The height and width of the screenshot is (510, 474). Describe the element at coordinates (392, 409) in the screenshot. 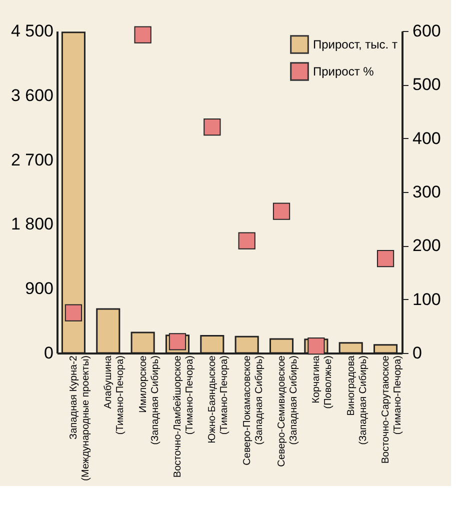

I see `x-tick-label: Восточно-Сарутаюское (Тимано-Печора)` at that location.